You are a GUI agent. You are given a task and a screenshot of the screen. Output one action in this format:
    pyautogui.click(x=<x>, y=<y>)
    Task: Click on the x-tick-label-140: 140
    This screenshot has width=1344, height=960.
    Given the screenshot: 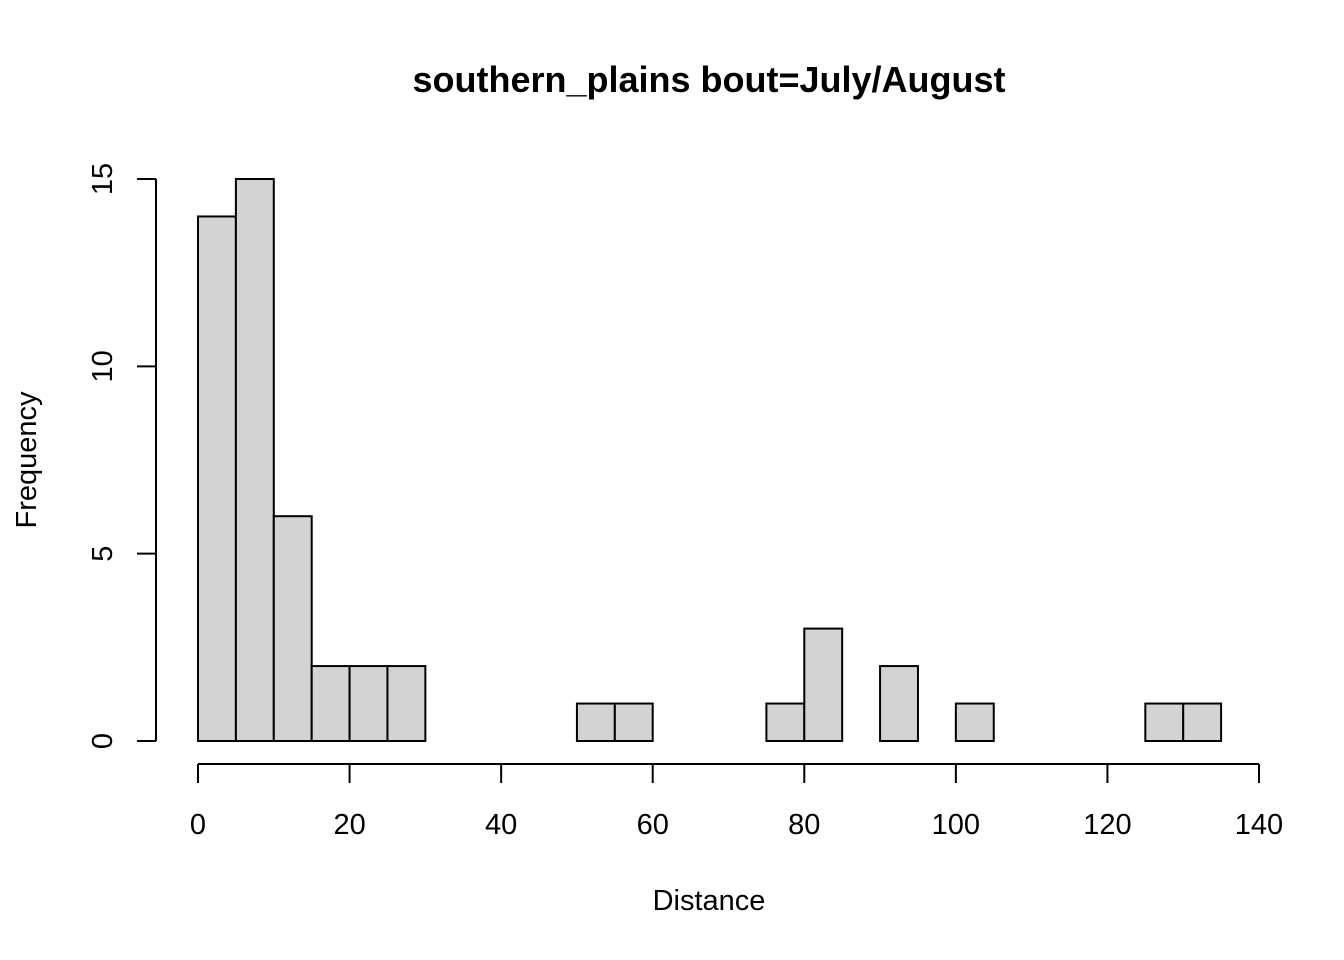 What is the action you would take?
    pyautogui.click(x=1259, y=825)
    